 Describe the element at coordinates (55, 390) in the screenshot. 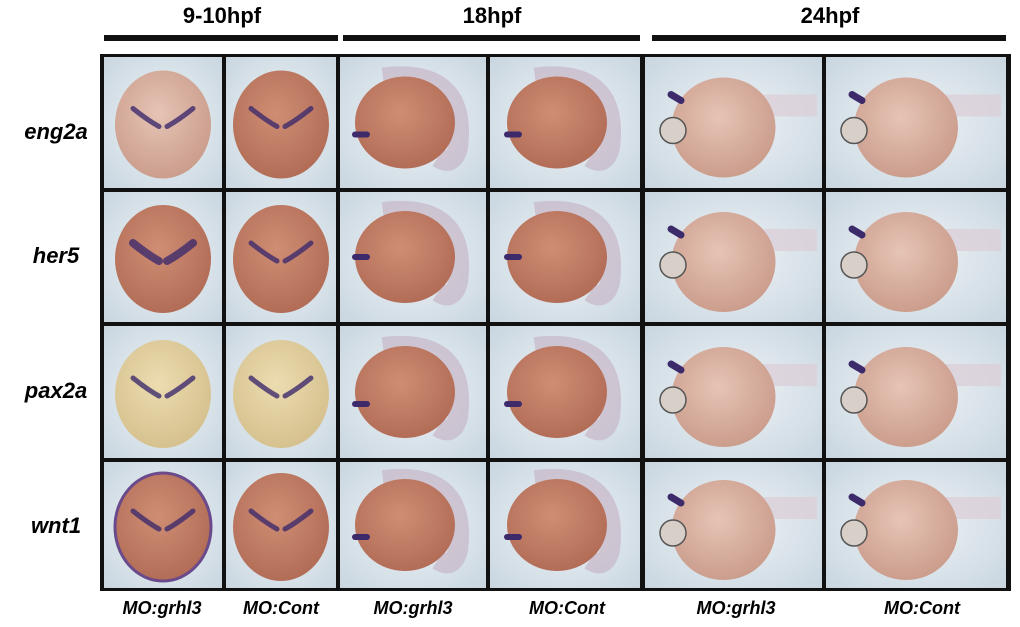

I see `gene-label: pax2a` at that location.